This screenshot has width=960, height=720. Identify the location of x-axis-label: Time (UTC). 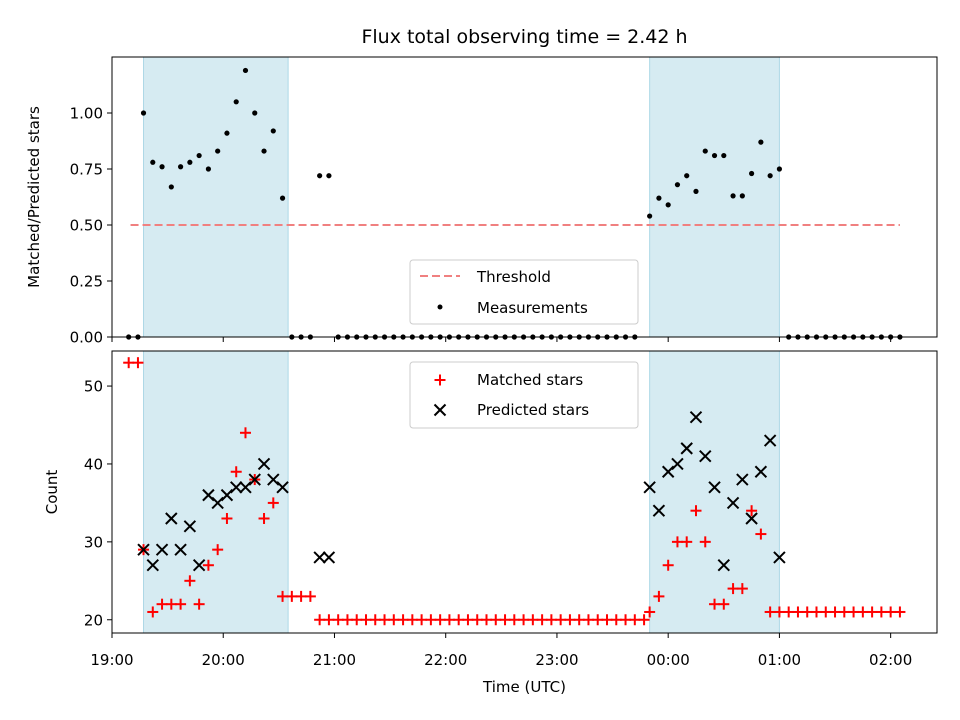
(524, 687).